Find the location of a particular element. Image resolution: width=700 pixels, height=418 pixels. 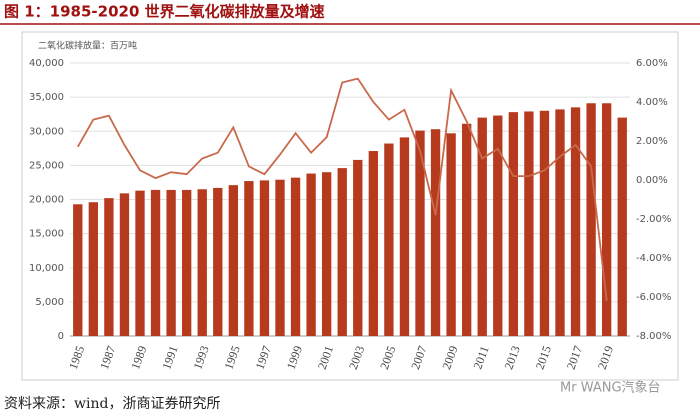

y2-tick-label: 4.00% is located at coordinates (652, 102).